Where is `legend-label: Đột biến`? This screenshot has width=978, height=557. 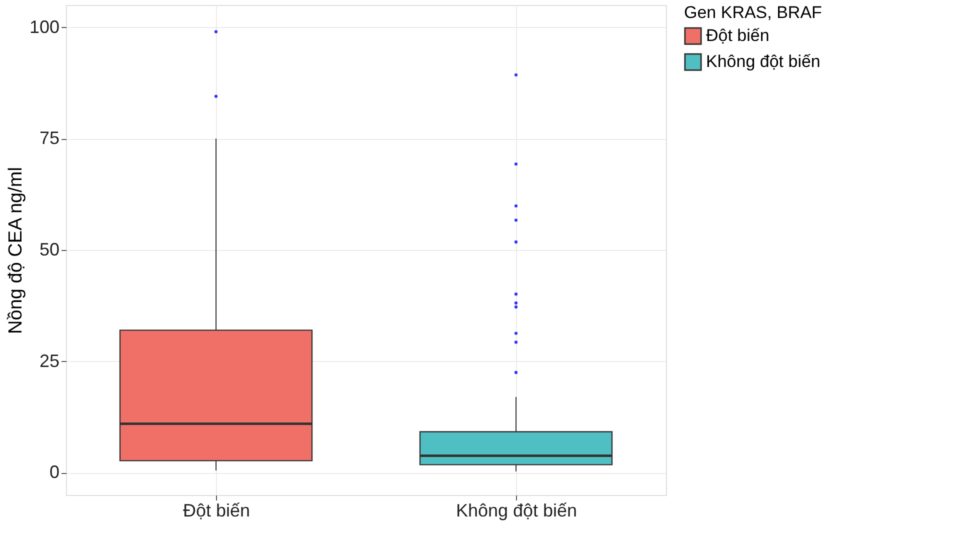
legend-label: Đột biến is located at coordinates (738, 35).